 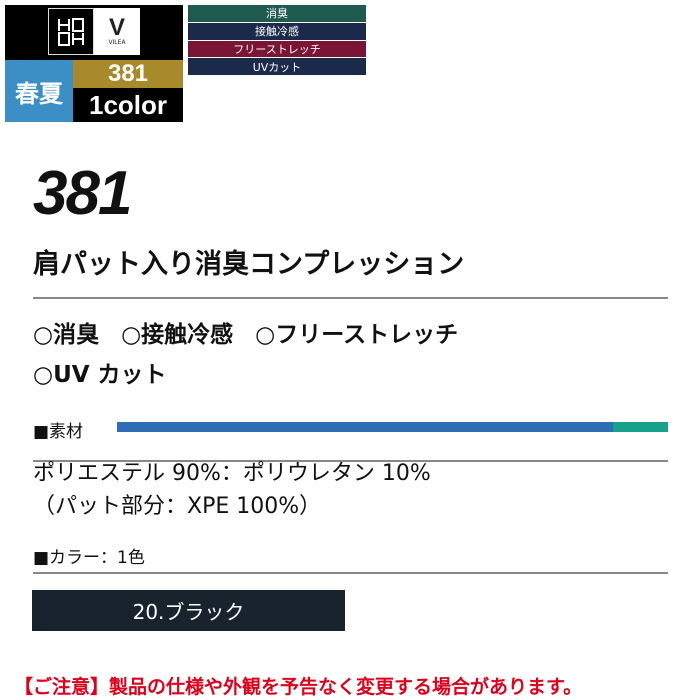 I want to click on material-label: ■素材, so click(x=58, y=432).